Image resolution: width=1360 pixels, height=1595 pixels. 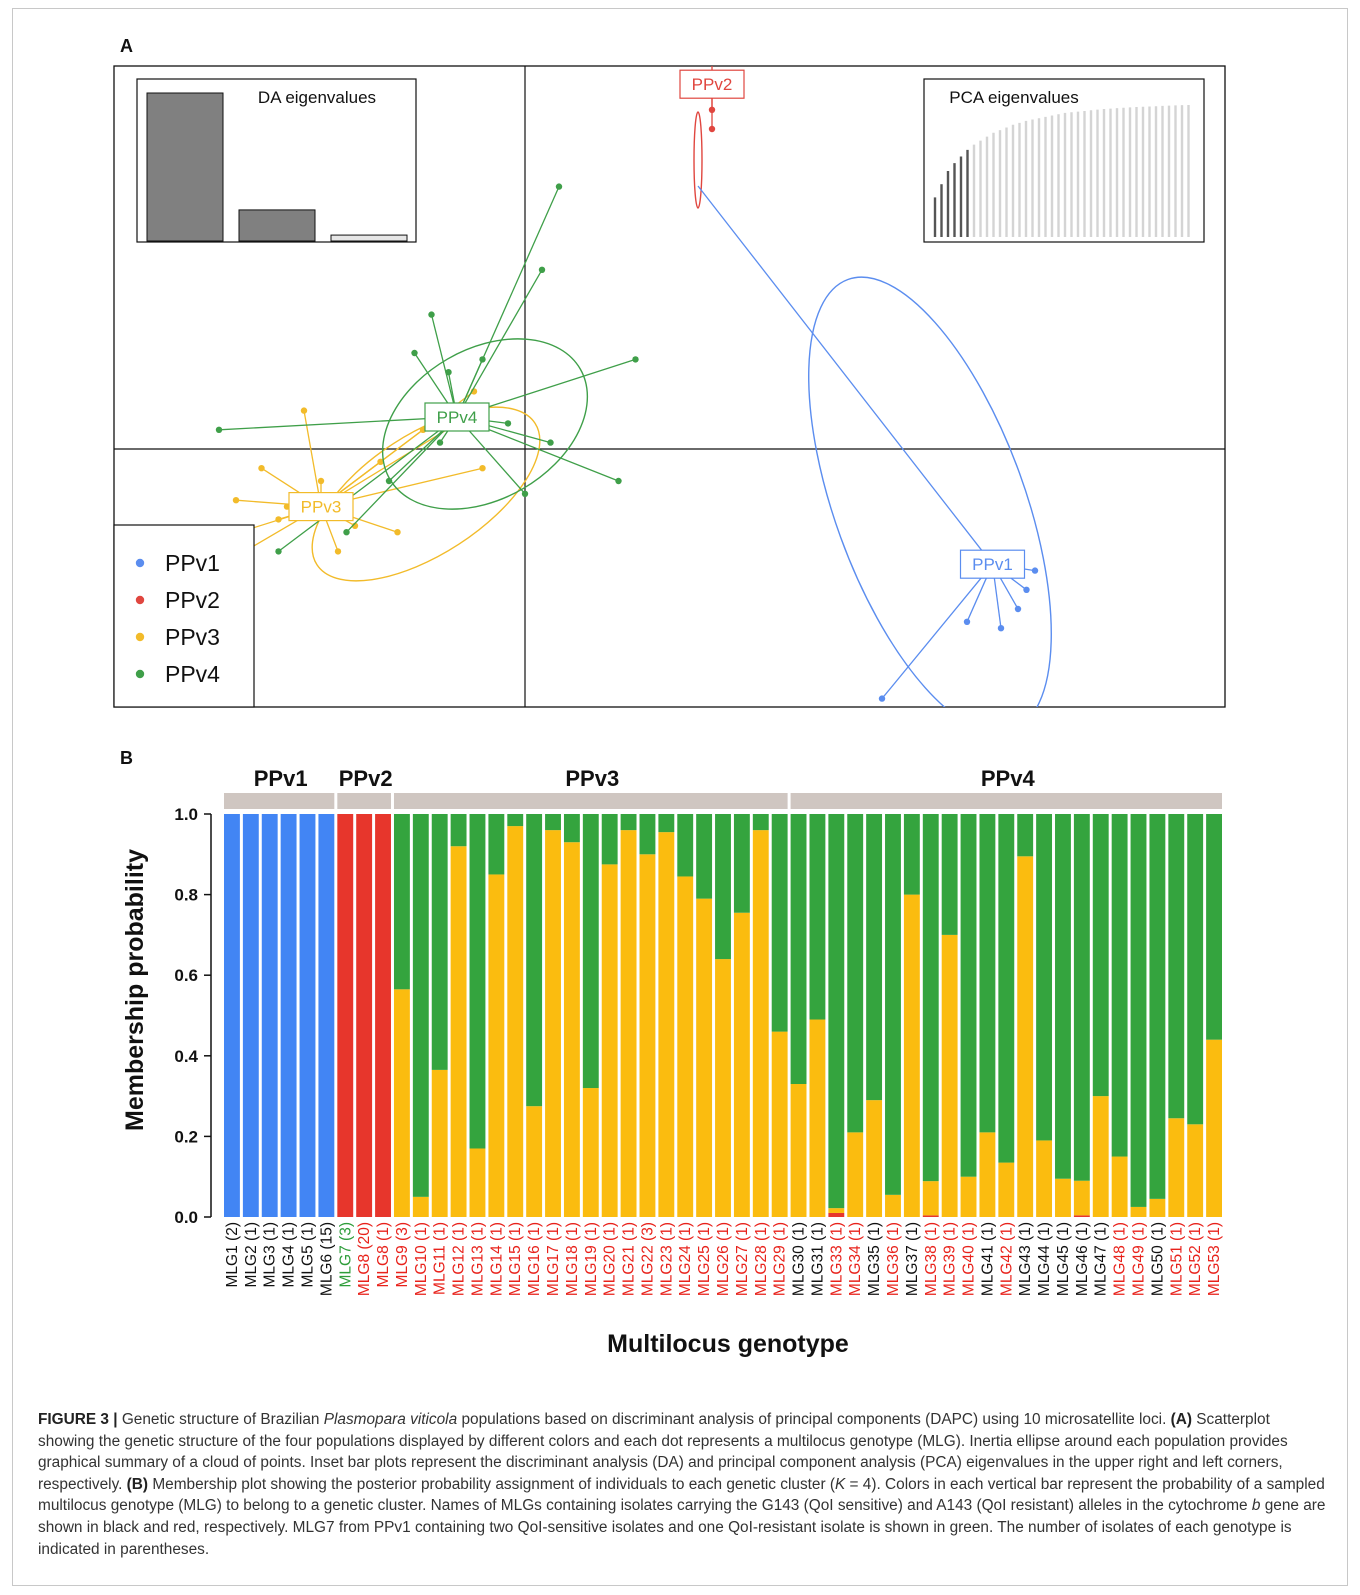 I want to click on category-label: MLG46 (1), so click(x=1082, y=1259).